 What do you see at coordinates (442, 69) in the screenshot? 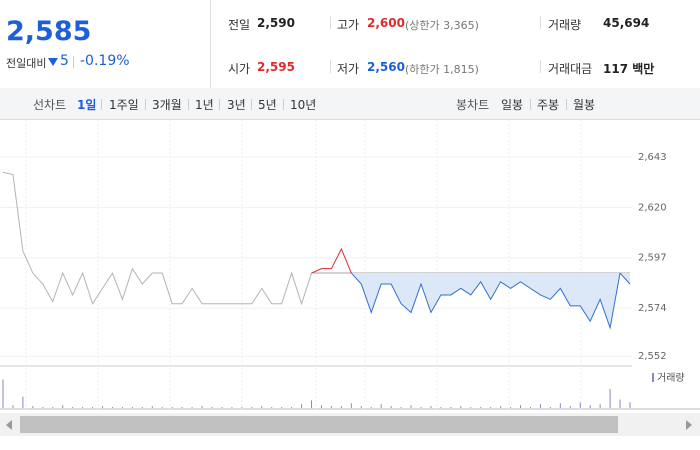
I see `stat-note: (하한가 1,815)` at bounding box center [442, 69].